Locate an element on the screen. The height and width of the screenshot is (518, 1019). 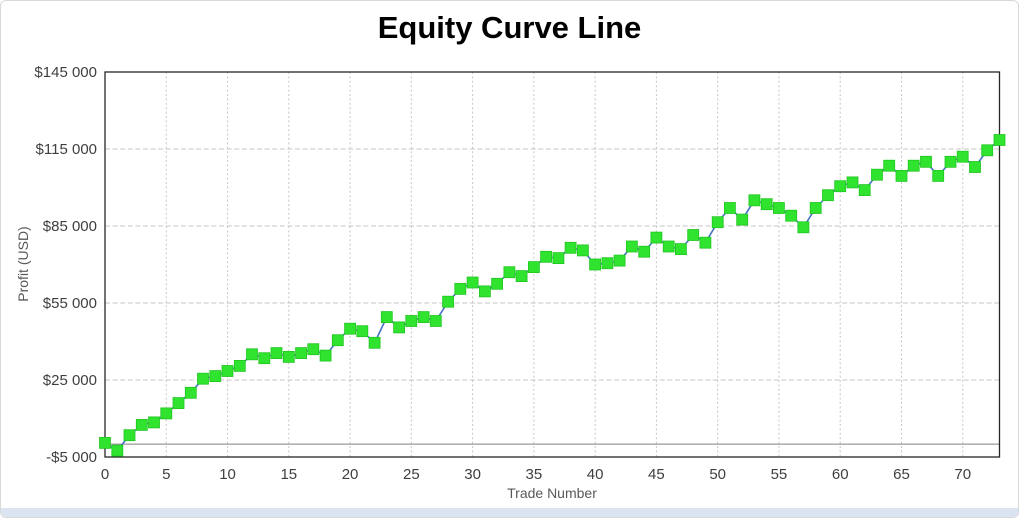
x-tick-label: 25 is located at coordinates (411, 474).